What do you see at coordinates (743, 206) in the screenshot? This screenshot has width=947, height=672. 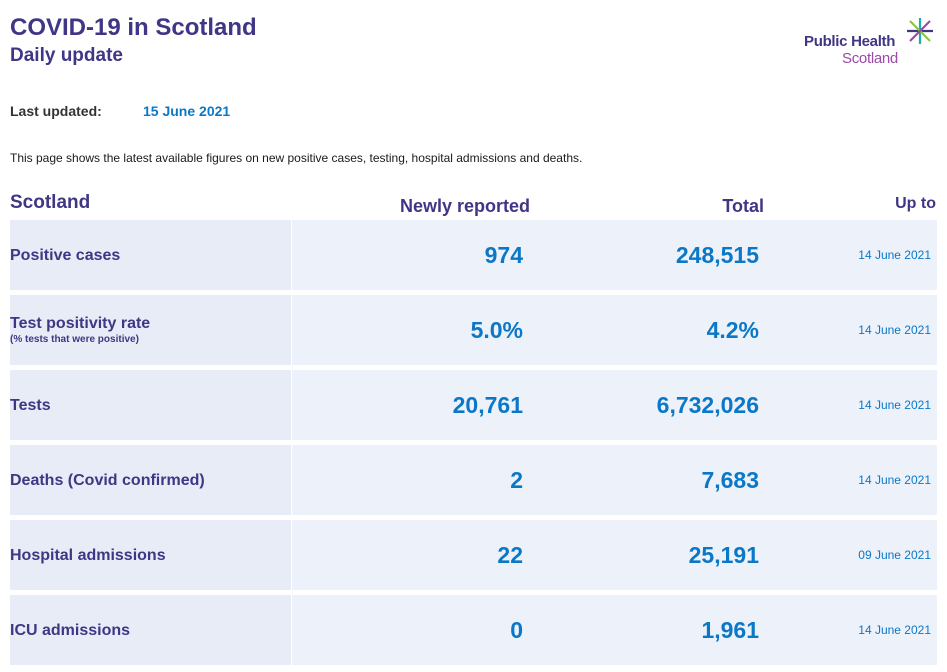 I see `column-header-total: Total` at bounding box center [743, 206].